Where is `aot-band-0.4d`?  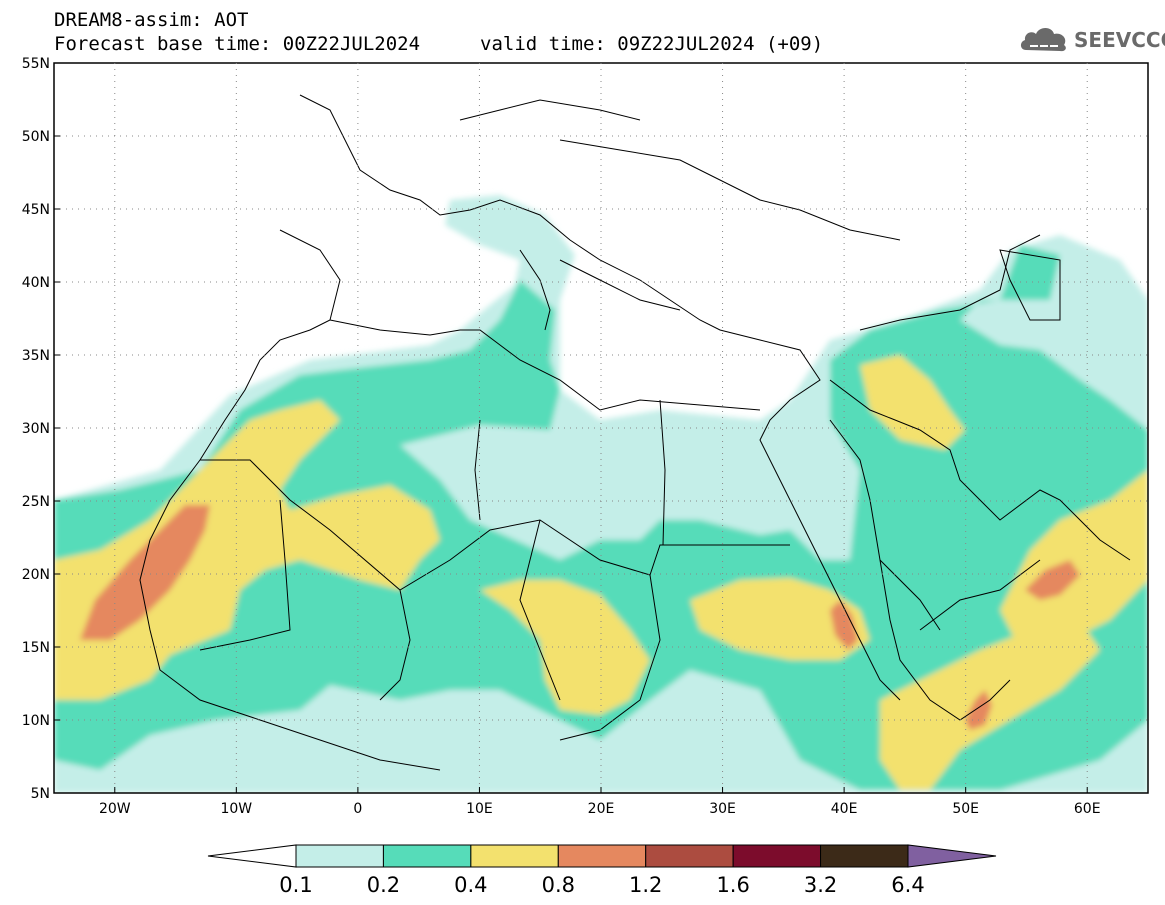
aot-band-0.4d is located at coordinates (912, 402).